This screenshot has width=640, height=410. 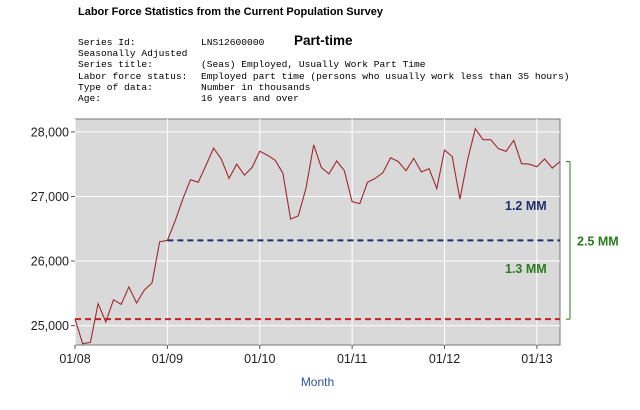 I want to click on meta-row-series-id: Series Id: LNS12600000, so click(x=323, y=42).